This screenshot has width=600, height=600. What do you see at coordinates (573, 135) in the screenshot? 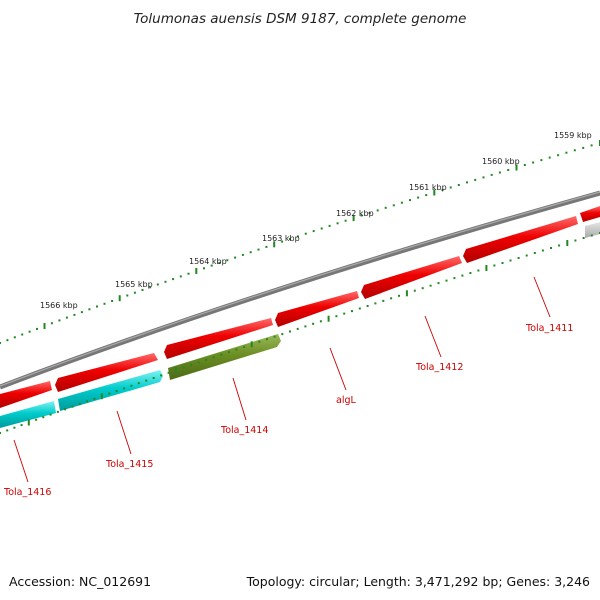
I see `ruler-tick-label-1559: 1559 kbp` at bounding box center [573, 135].